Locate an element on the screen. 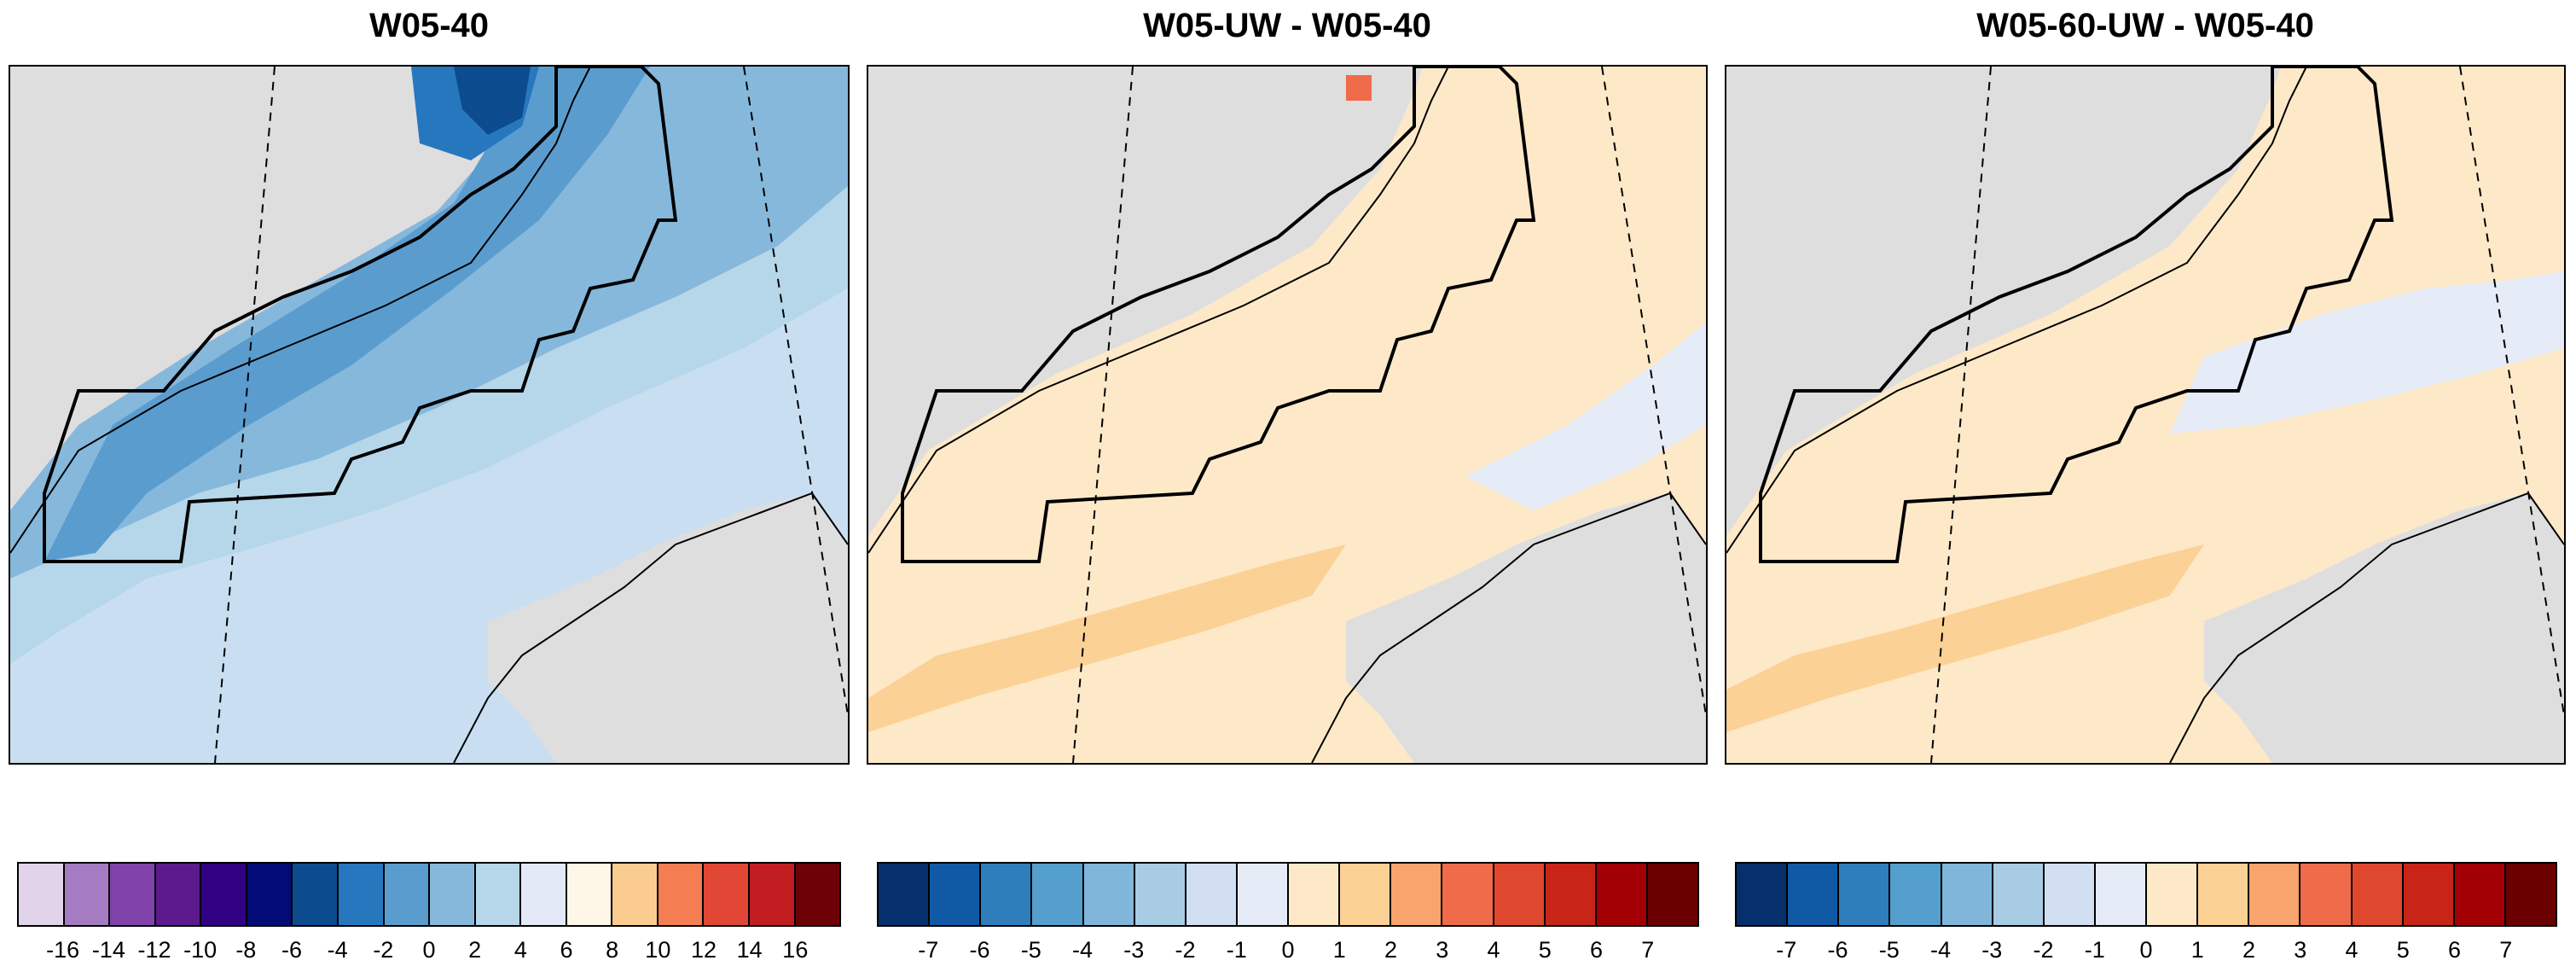  panel-title-3: W05-60-UW - W05-40 is located at coordinates (2145, 26).